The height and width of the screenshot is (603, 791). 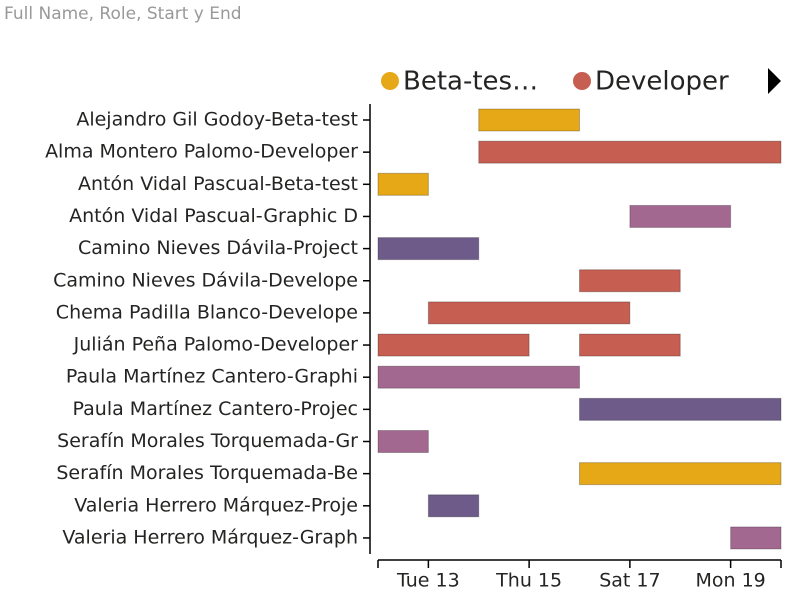 What do you see at coordinates (123, 14) in the screenshot?
I see `chart-title: Full Name, Role, Start y End` at bounding box center [123, 14].